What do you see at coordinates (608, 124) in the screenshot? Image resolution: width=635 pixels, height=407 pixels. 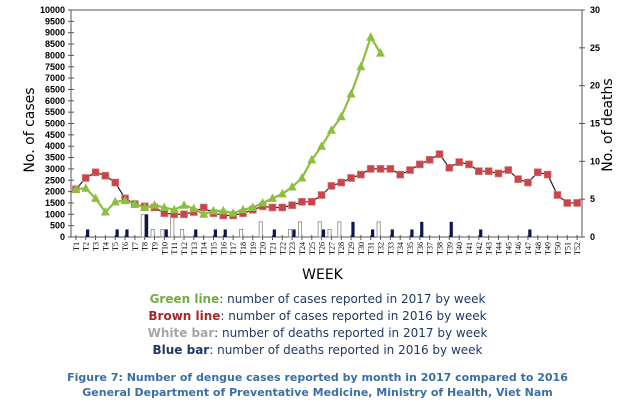 I see `y2-axis-title: No. of deaths` at bounding box center [608, 124].